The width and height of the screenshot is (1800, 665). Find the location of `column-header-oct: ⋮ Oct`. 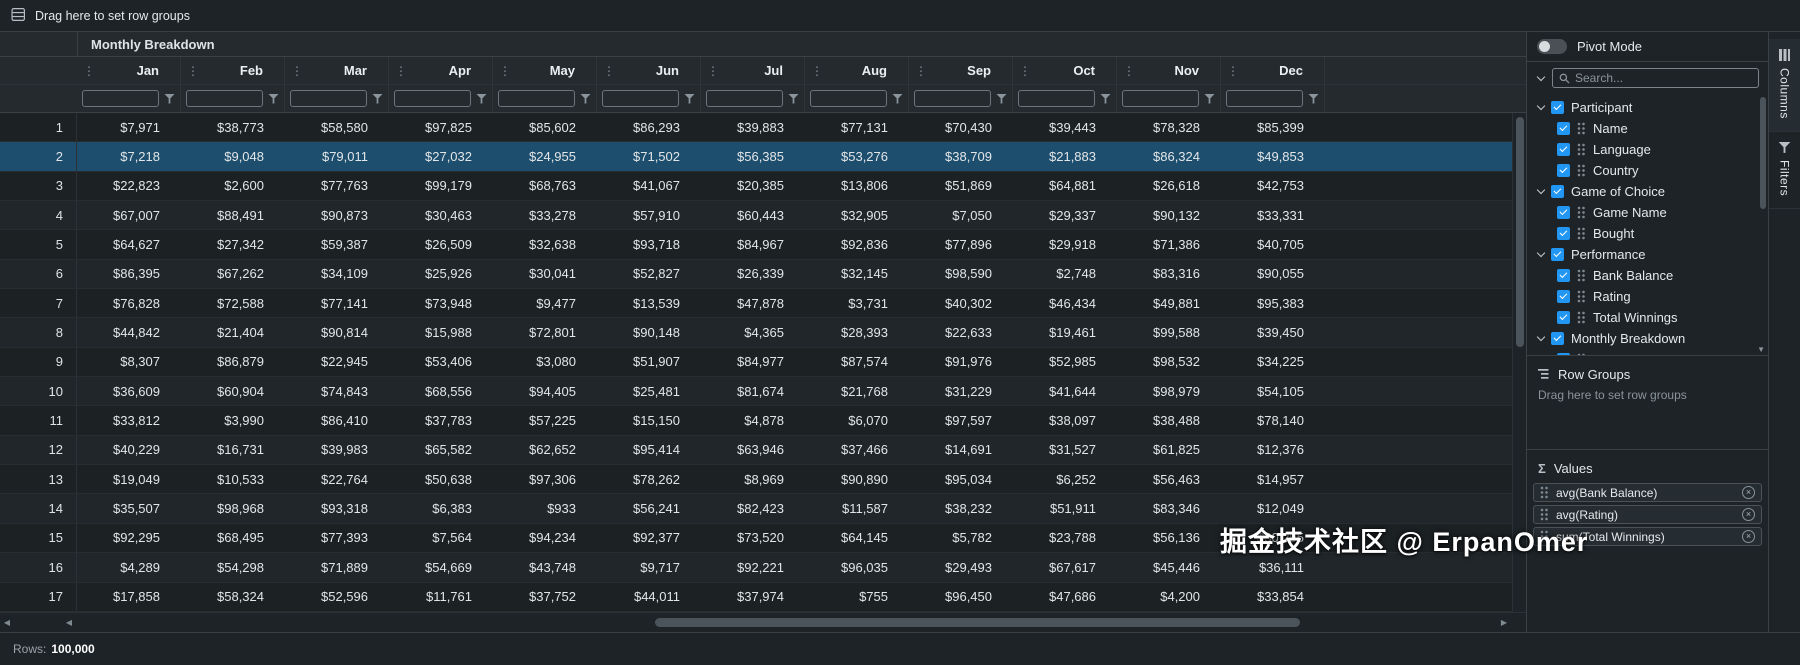

column-header-oct: ⋮ Oct is located at coordinates (1065, 70).